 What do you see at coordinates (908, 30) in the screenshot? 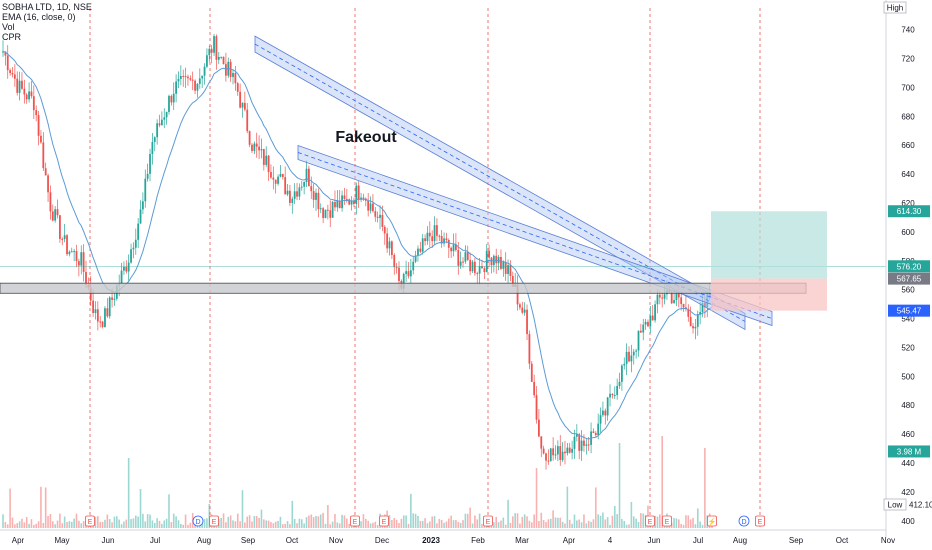
I see `y-tick-label-740: 740` at bounding box center [908, 30].